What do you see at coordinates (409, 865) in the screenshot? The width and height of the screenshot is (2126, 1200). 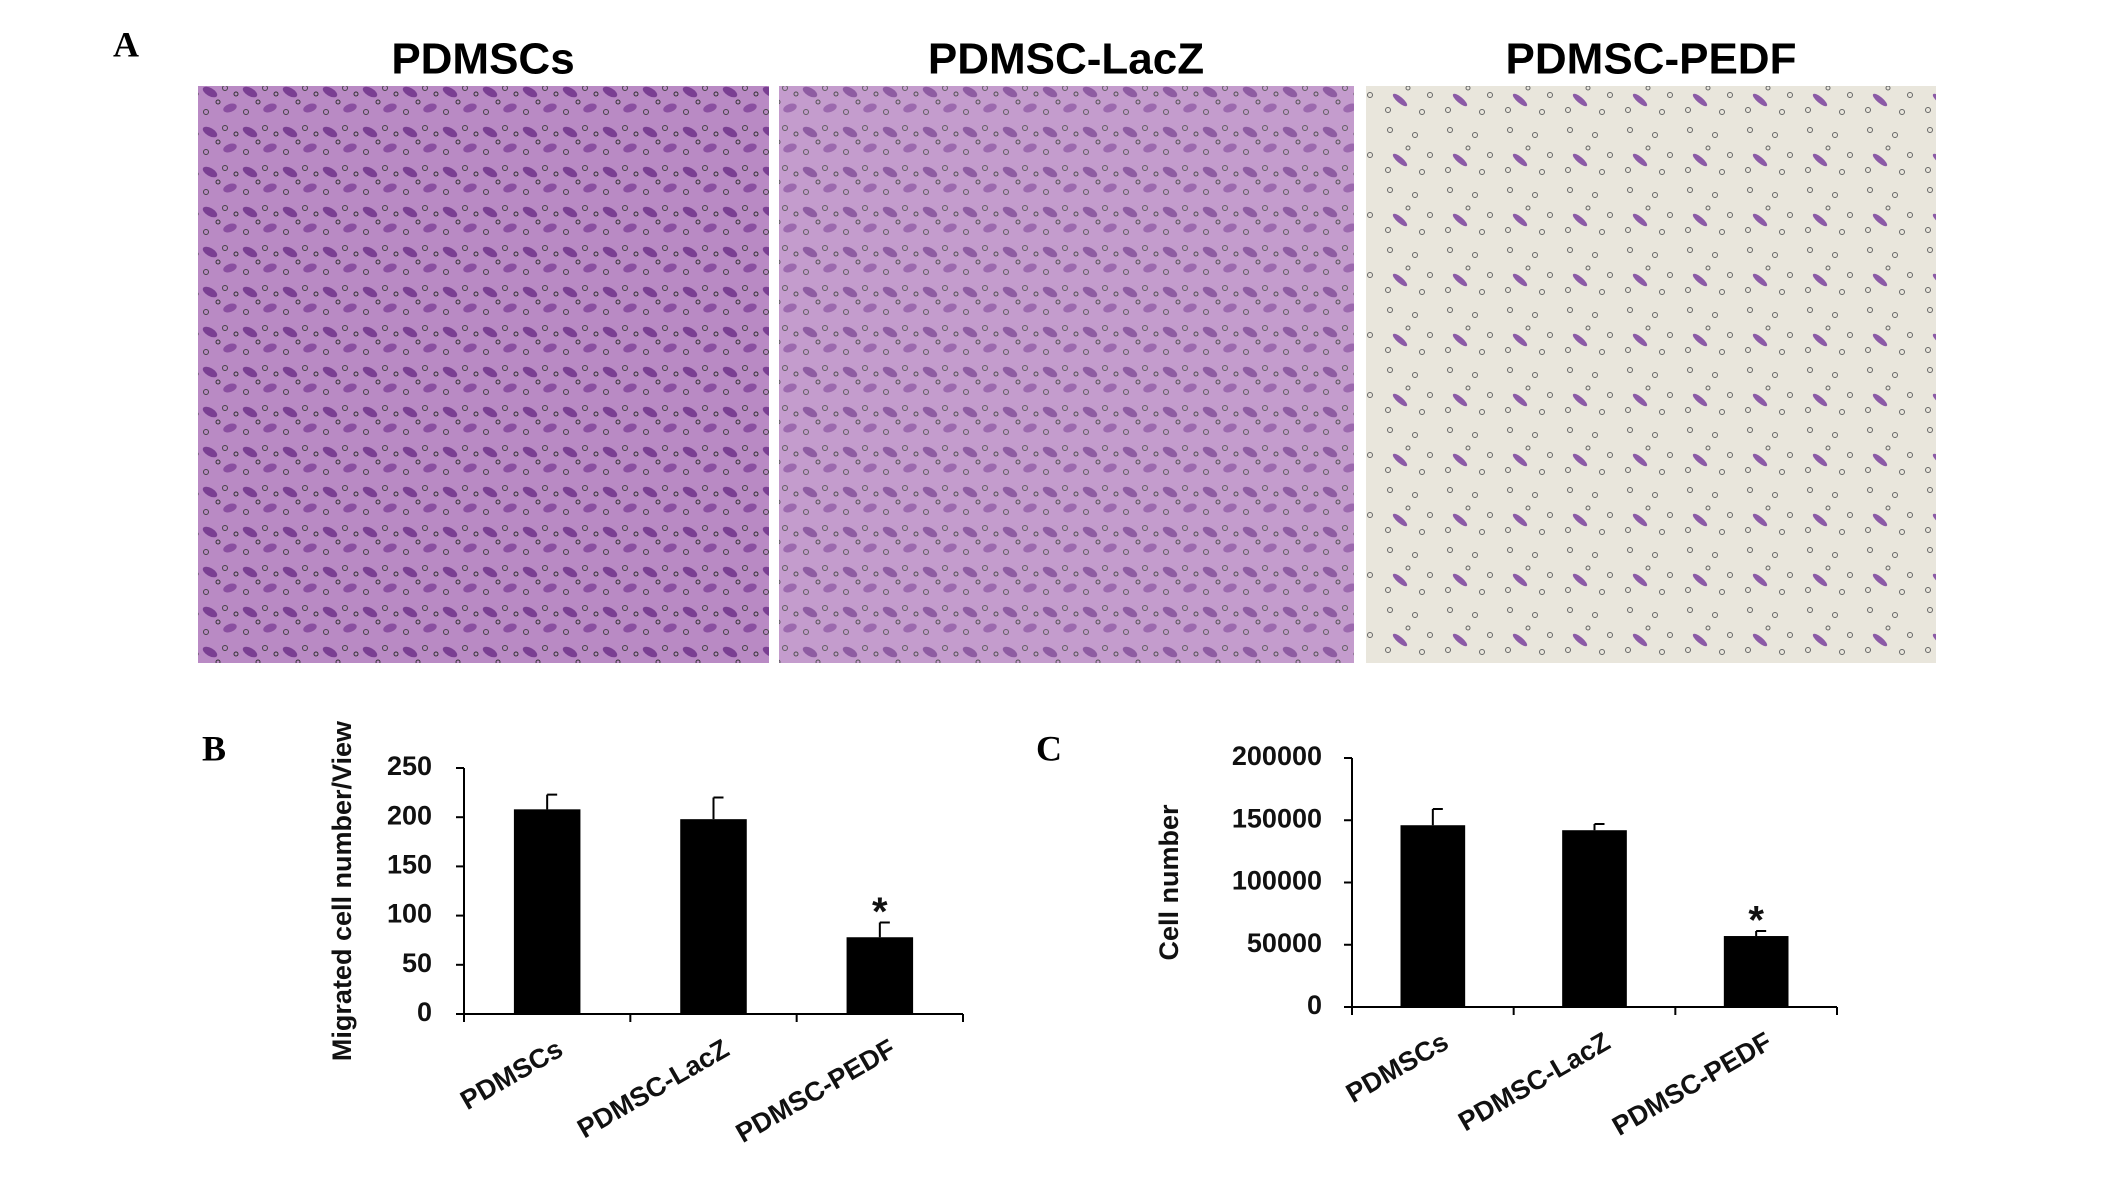 I see `y-tick-label: 150` at bounding box center [409, 865].